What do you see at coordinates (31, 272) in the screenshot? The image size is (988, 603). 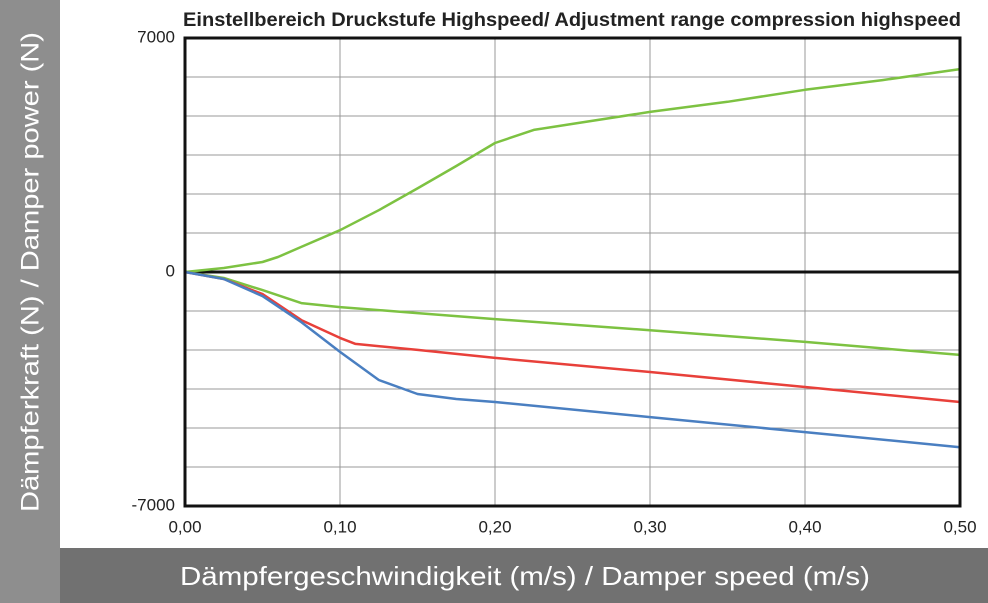 I see `y-axis-label: Dämpferkraft (N) / Damper power (N)` at bounding box center [31, 272].